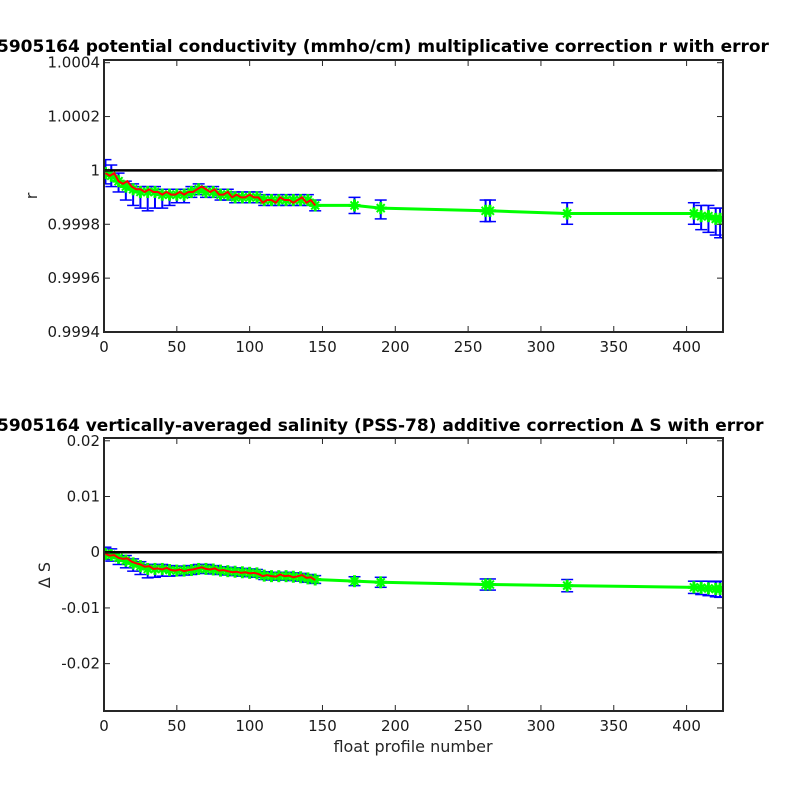 This screenshot has height=800, width=800. I want to click on y-tick-label: 0.9998, so click(74, 224).